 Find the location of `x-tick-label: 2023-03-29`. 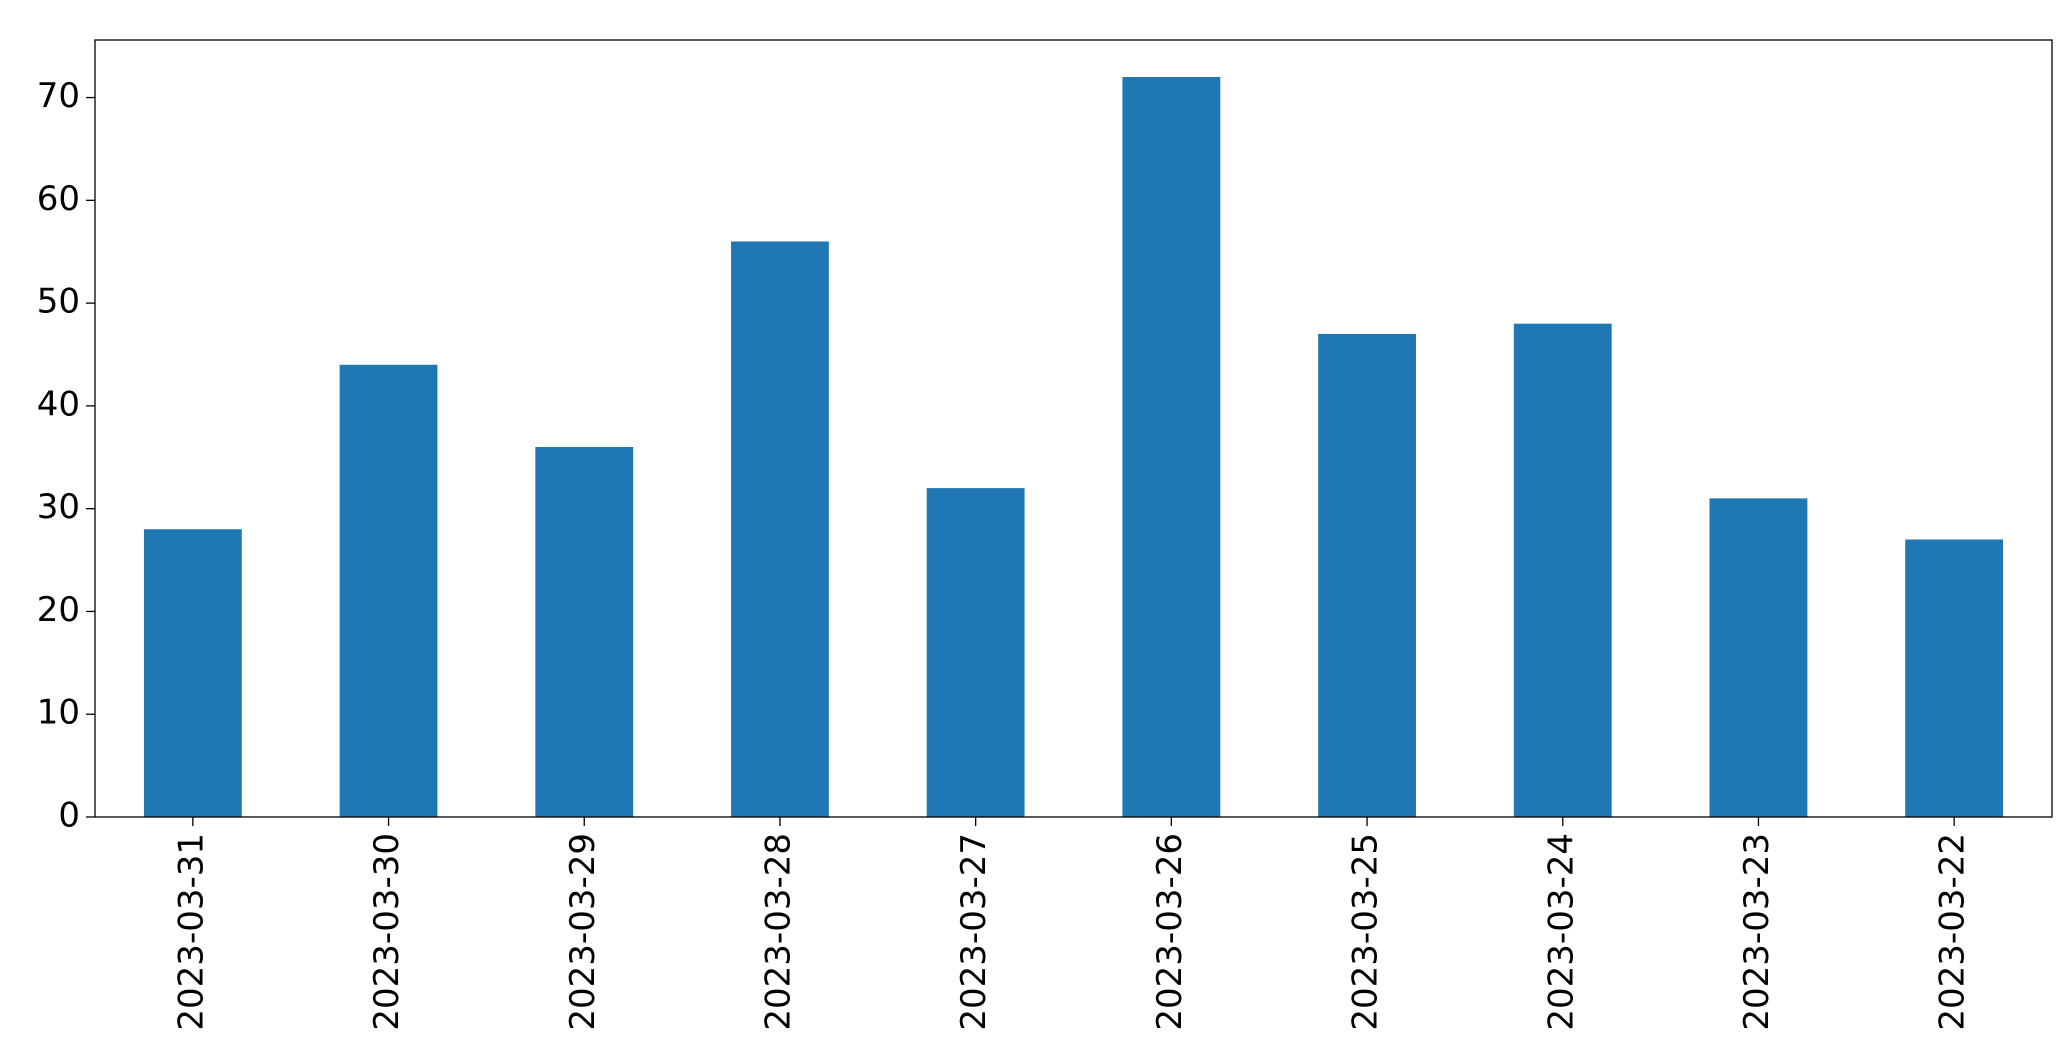

x-tick-label: 2023-03-29 is located at coordinates (583, 932).